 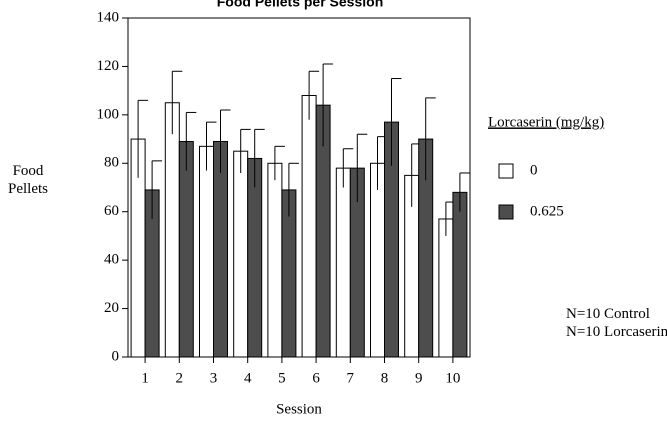 What do you see at coordinates (111, 308) in the screenshot?
I see `y-tick-label: 20` at bounding box center [111, 308].